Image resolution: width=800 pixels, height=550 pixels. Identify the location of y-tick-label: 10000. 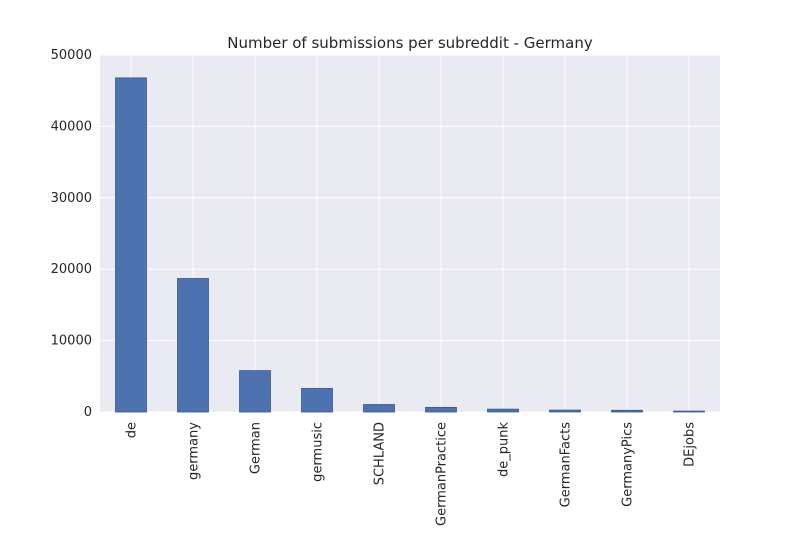
(71, 341).